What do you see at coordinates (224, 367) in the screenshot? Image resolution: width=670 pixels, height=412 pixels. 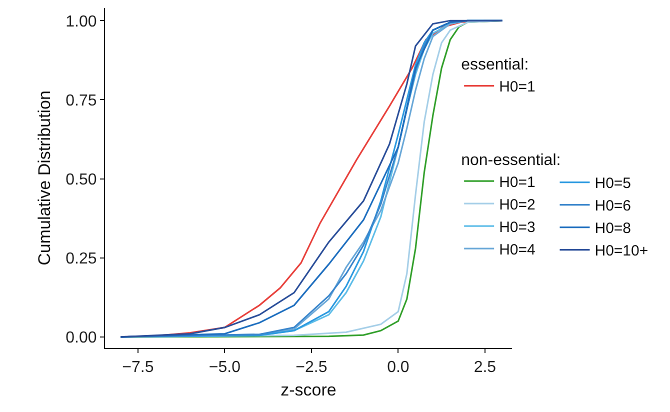 I see `x-tick-label: −5.0` at bounding box center [224, 367].